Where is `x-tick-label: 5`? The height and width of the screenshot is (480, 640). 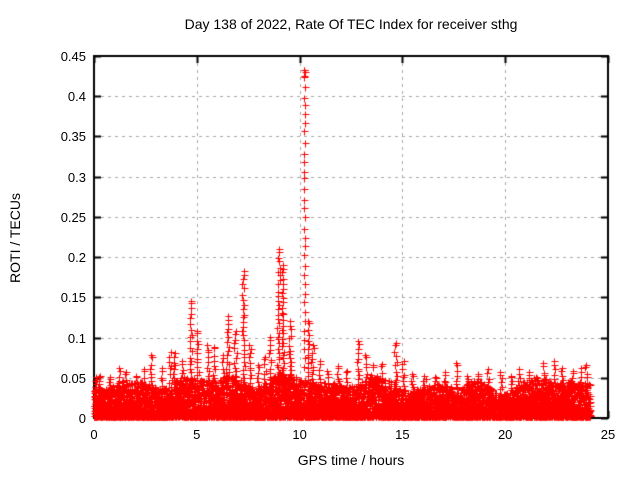
x-tick-label: 5 is located at coordinates (197, 434).